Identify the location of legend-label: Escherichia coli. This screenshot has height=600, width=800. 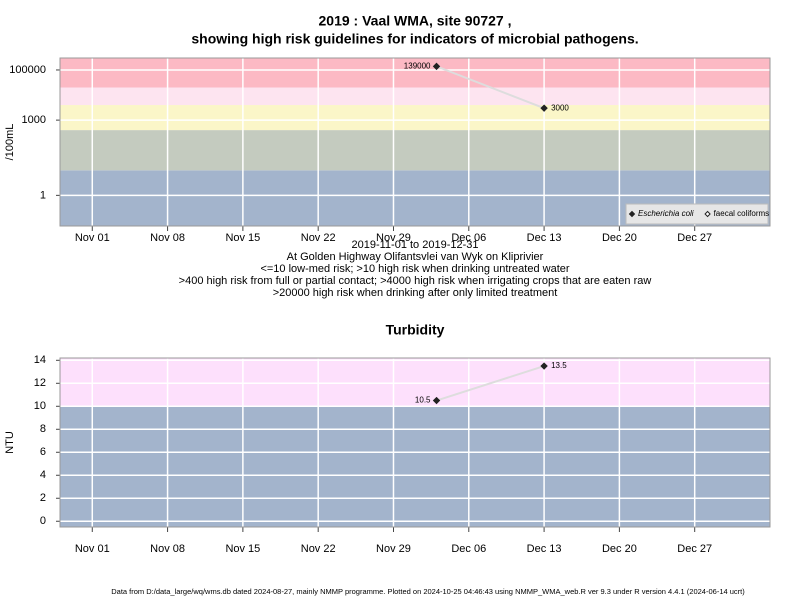
(666, 213).